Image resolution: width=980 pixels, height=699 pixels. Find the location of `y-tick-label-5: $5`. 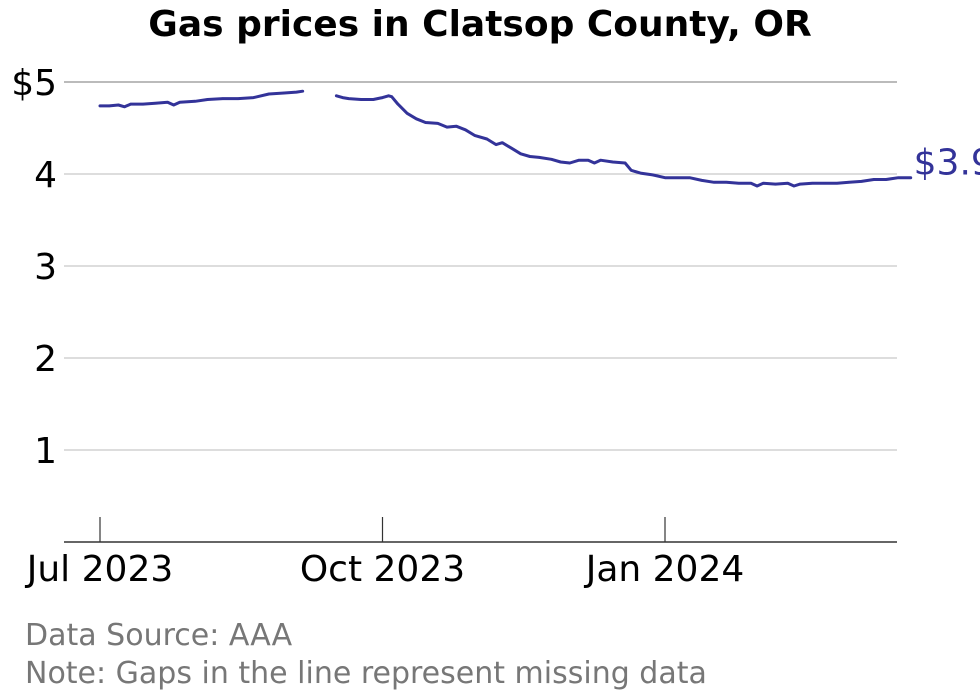

y-tick-label-5: $5 is located at coordinates (34, 83).